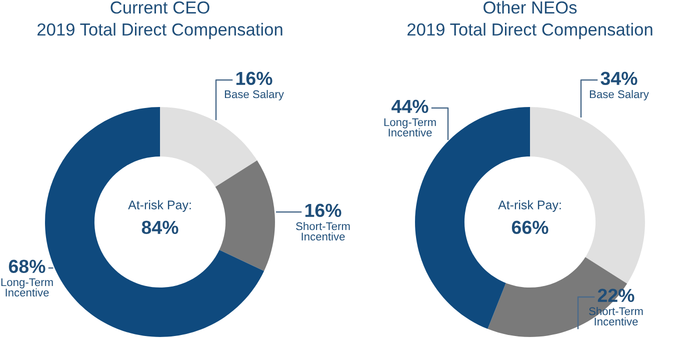  I want to click on chart-title: Other NEOs, so click(530, 7).